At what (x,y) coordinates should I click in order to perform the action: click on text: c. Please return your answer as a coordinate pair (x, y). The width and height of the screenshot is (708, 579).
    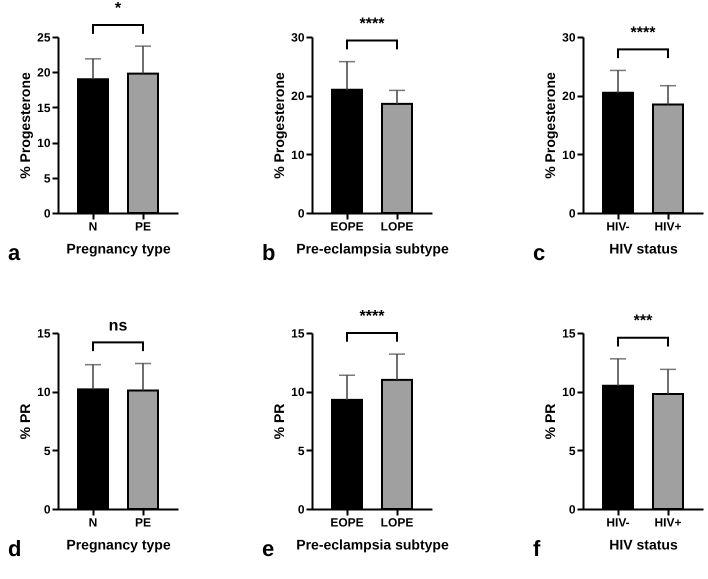
    Looking at the image, I should click on (539, 252).